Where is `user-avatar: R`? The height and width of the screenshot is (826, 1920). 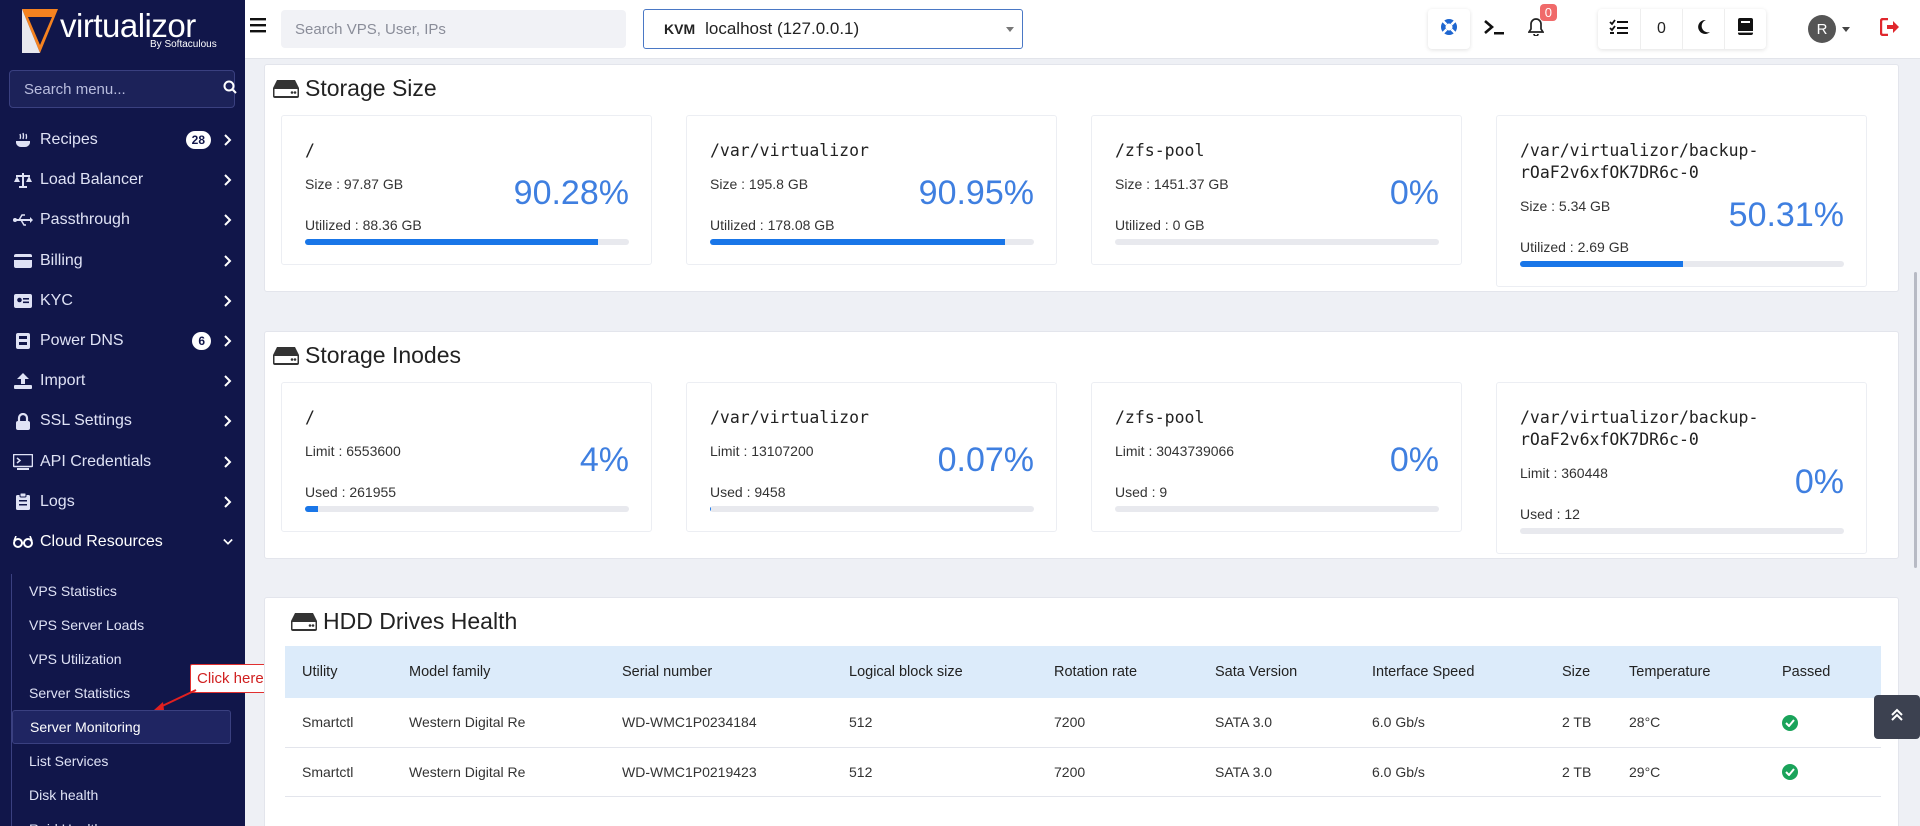 user-avatar: R is located at coordinates (1822, 29).